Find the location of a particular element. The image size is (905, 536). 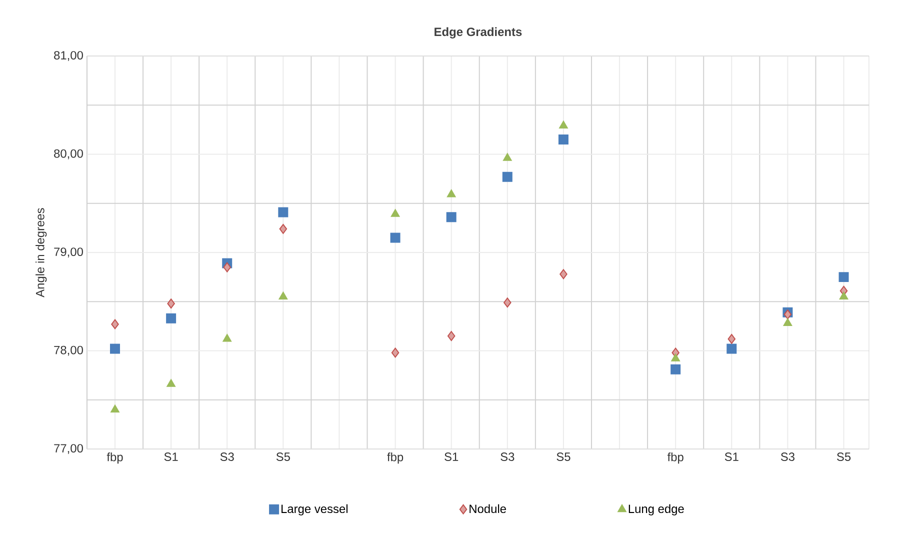

y-tick-label: 80,00 is located at coordinates (68, 154).